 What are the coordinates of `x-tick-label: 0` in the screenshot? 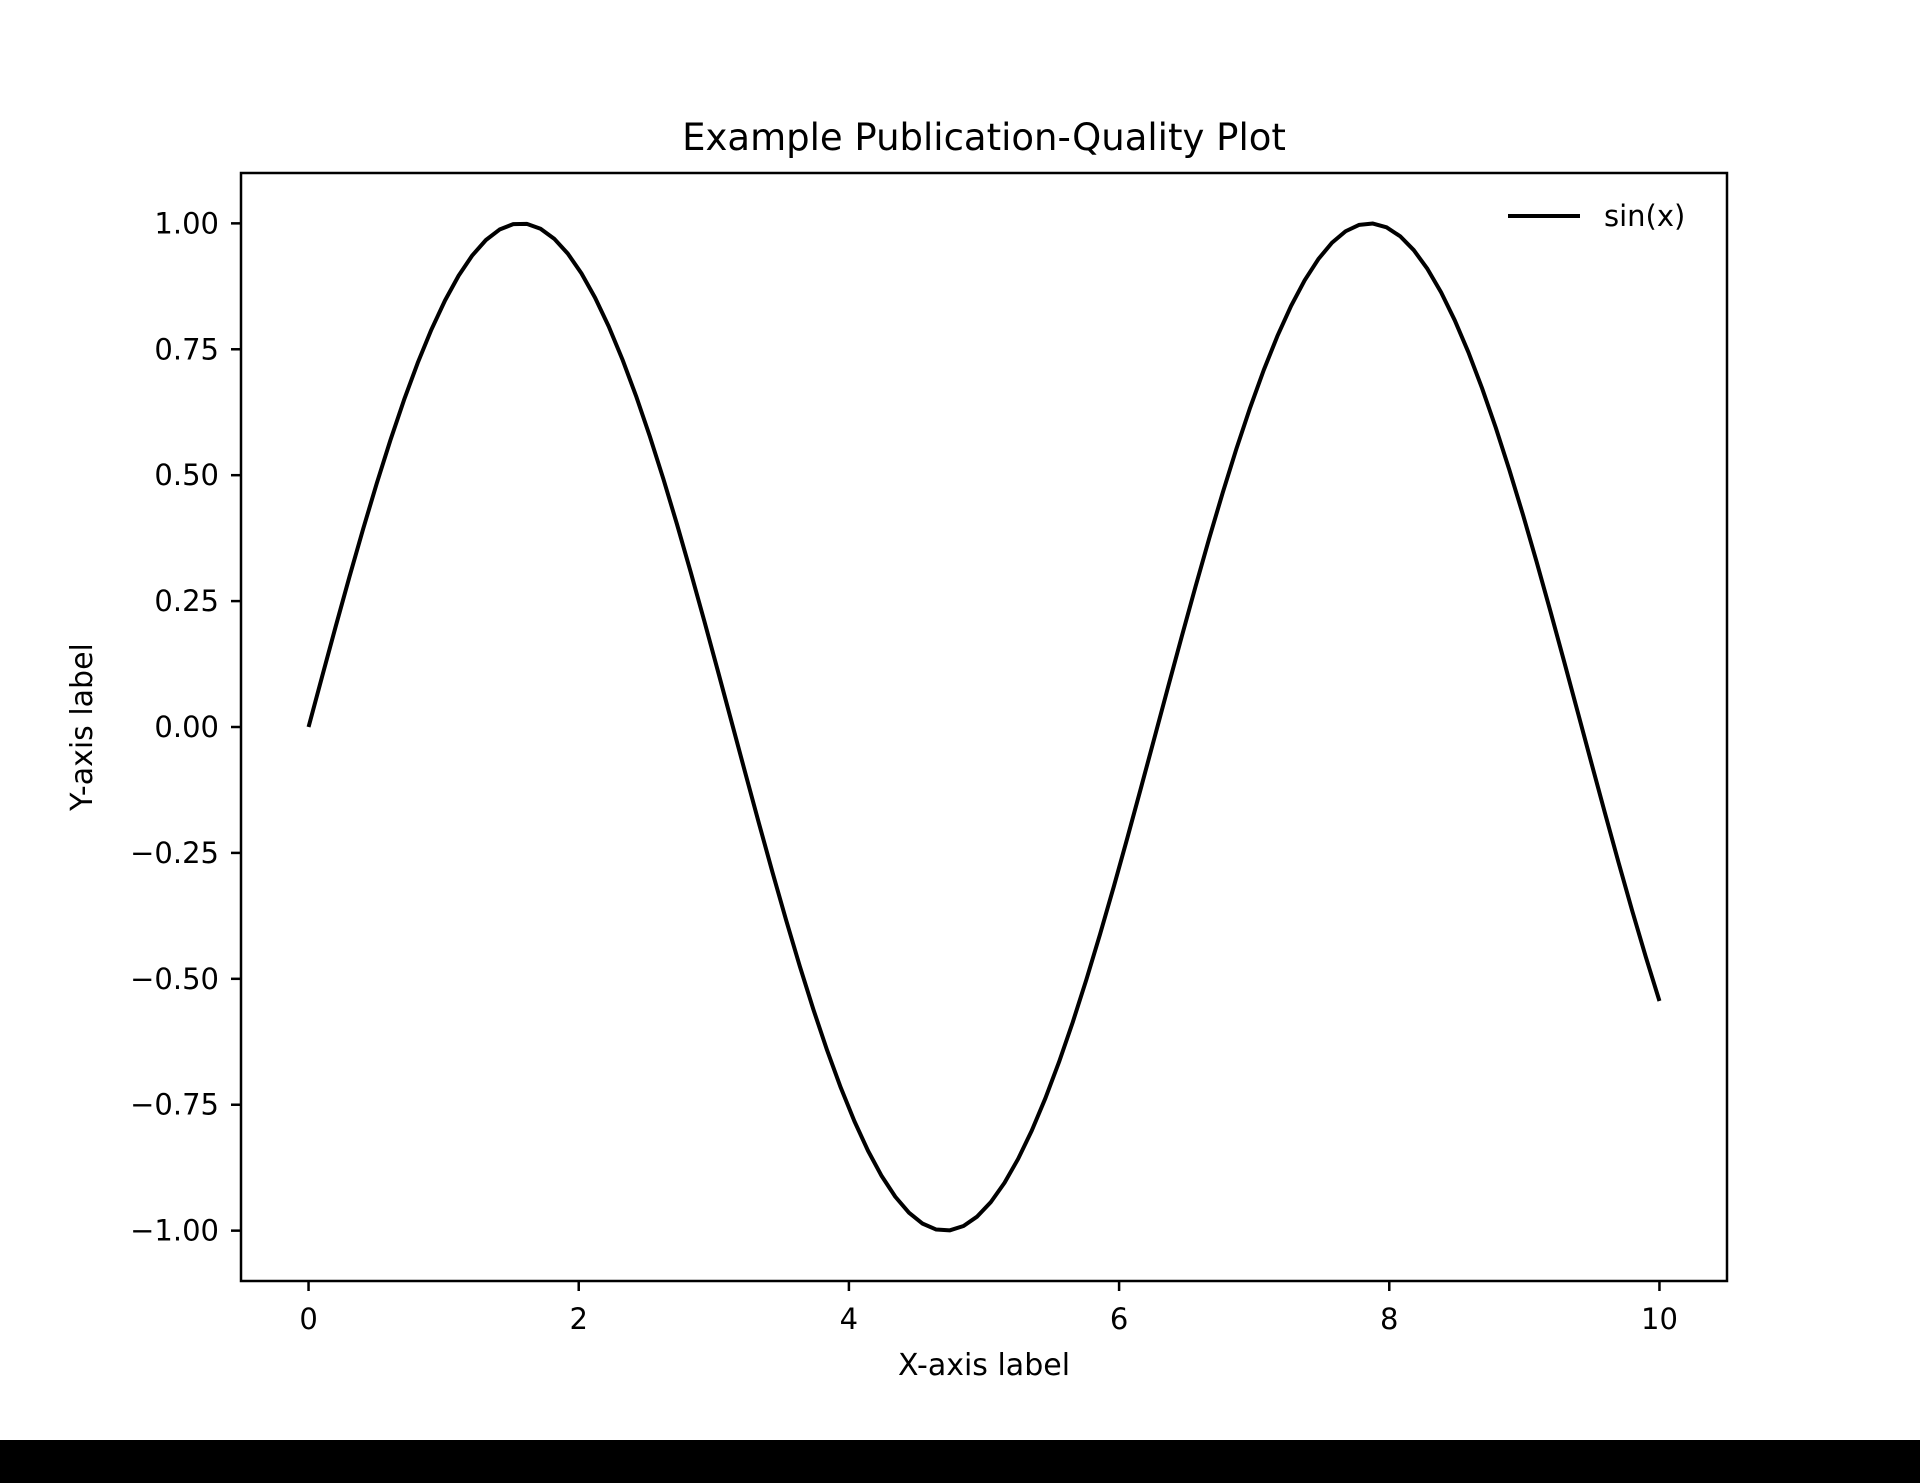 It's located at (308, 1319).